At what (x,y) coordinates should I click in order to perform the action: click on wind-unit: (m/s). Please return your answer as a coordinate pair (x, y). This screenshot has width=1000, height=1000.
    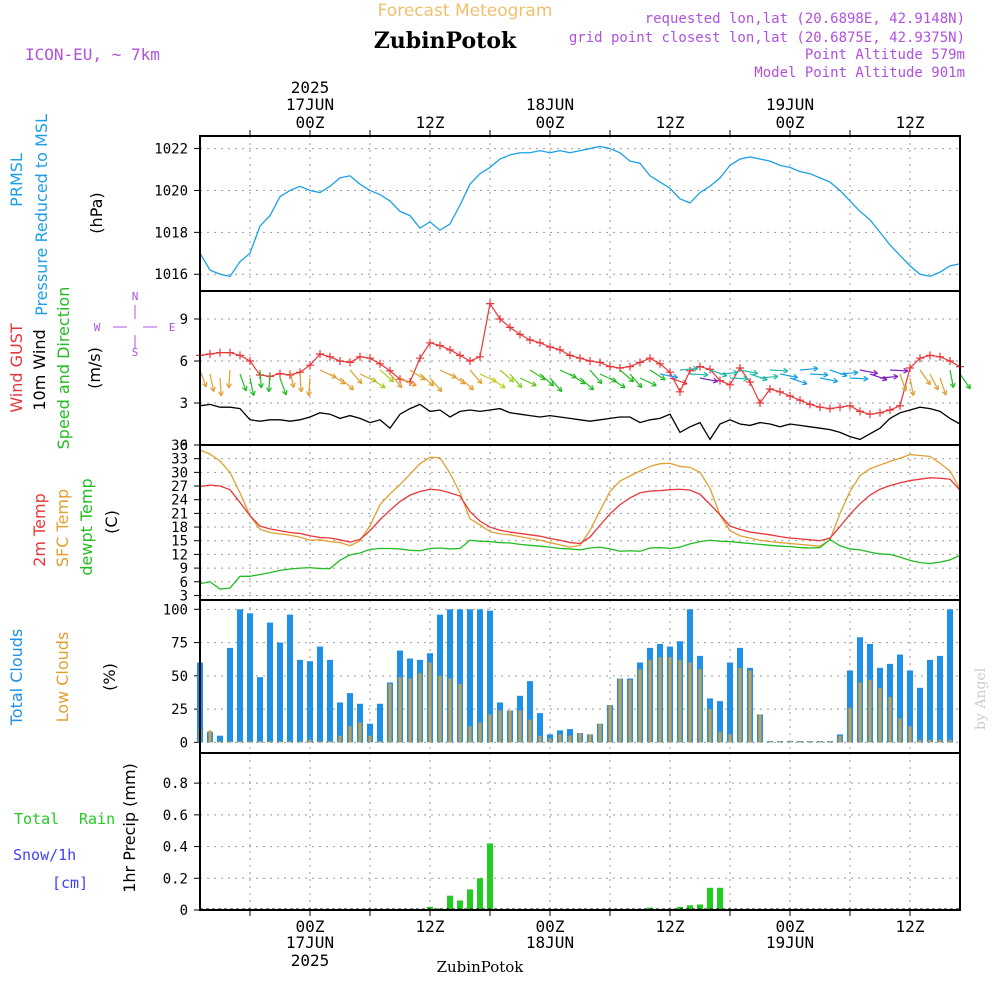
    Looking at the image, I should click on (94, 368).